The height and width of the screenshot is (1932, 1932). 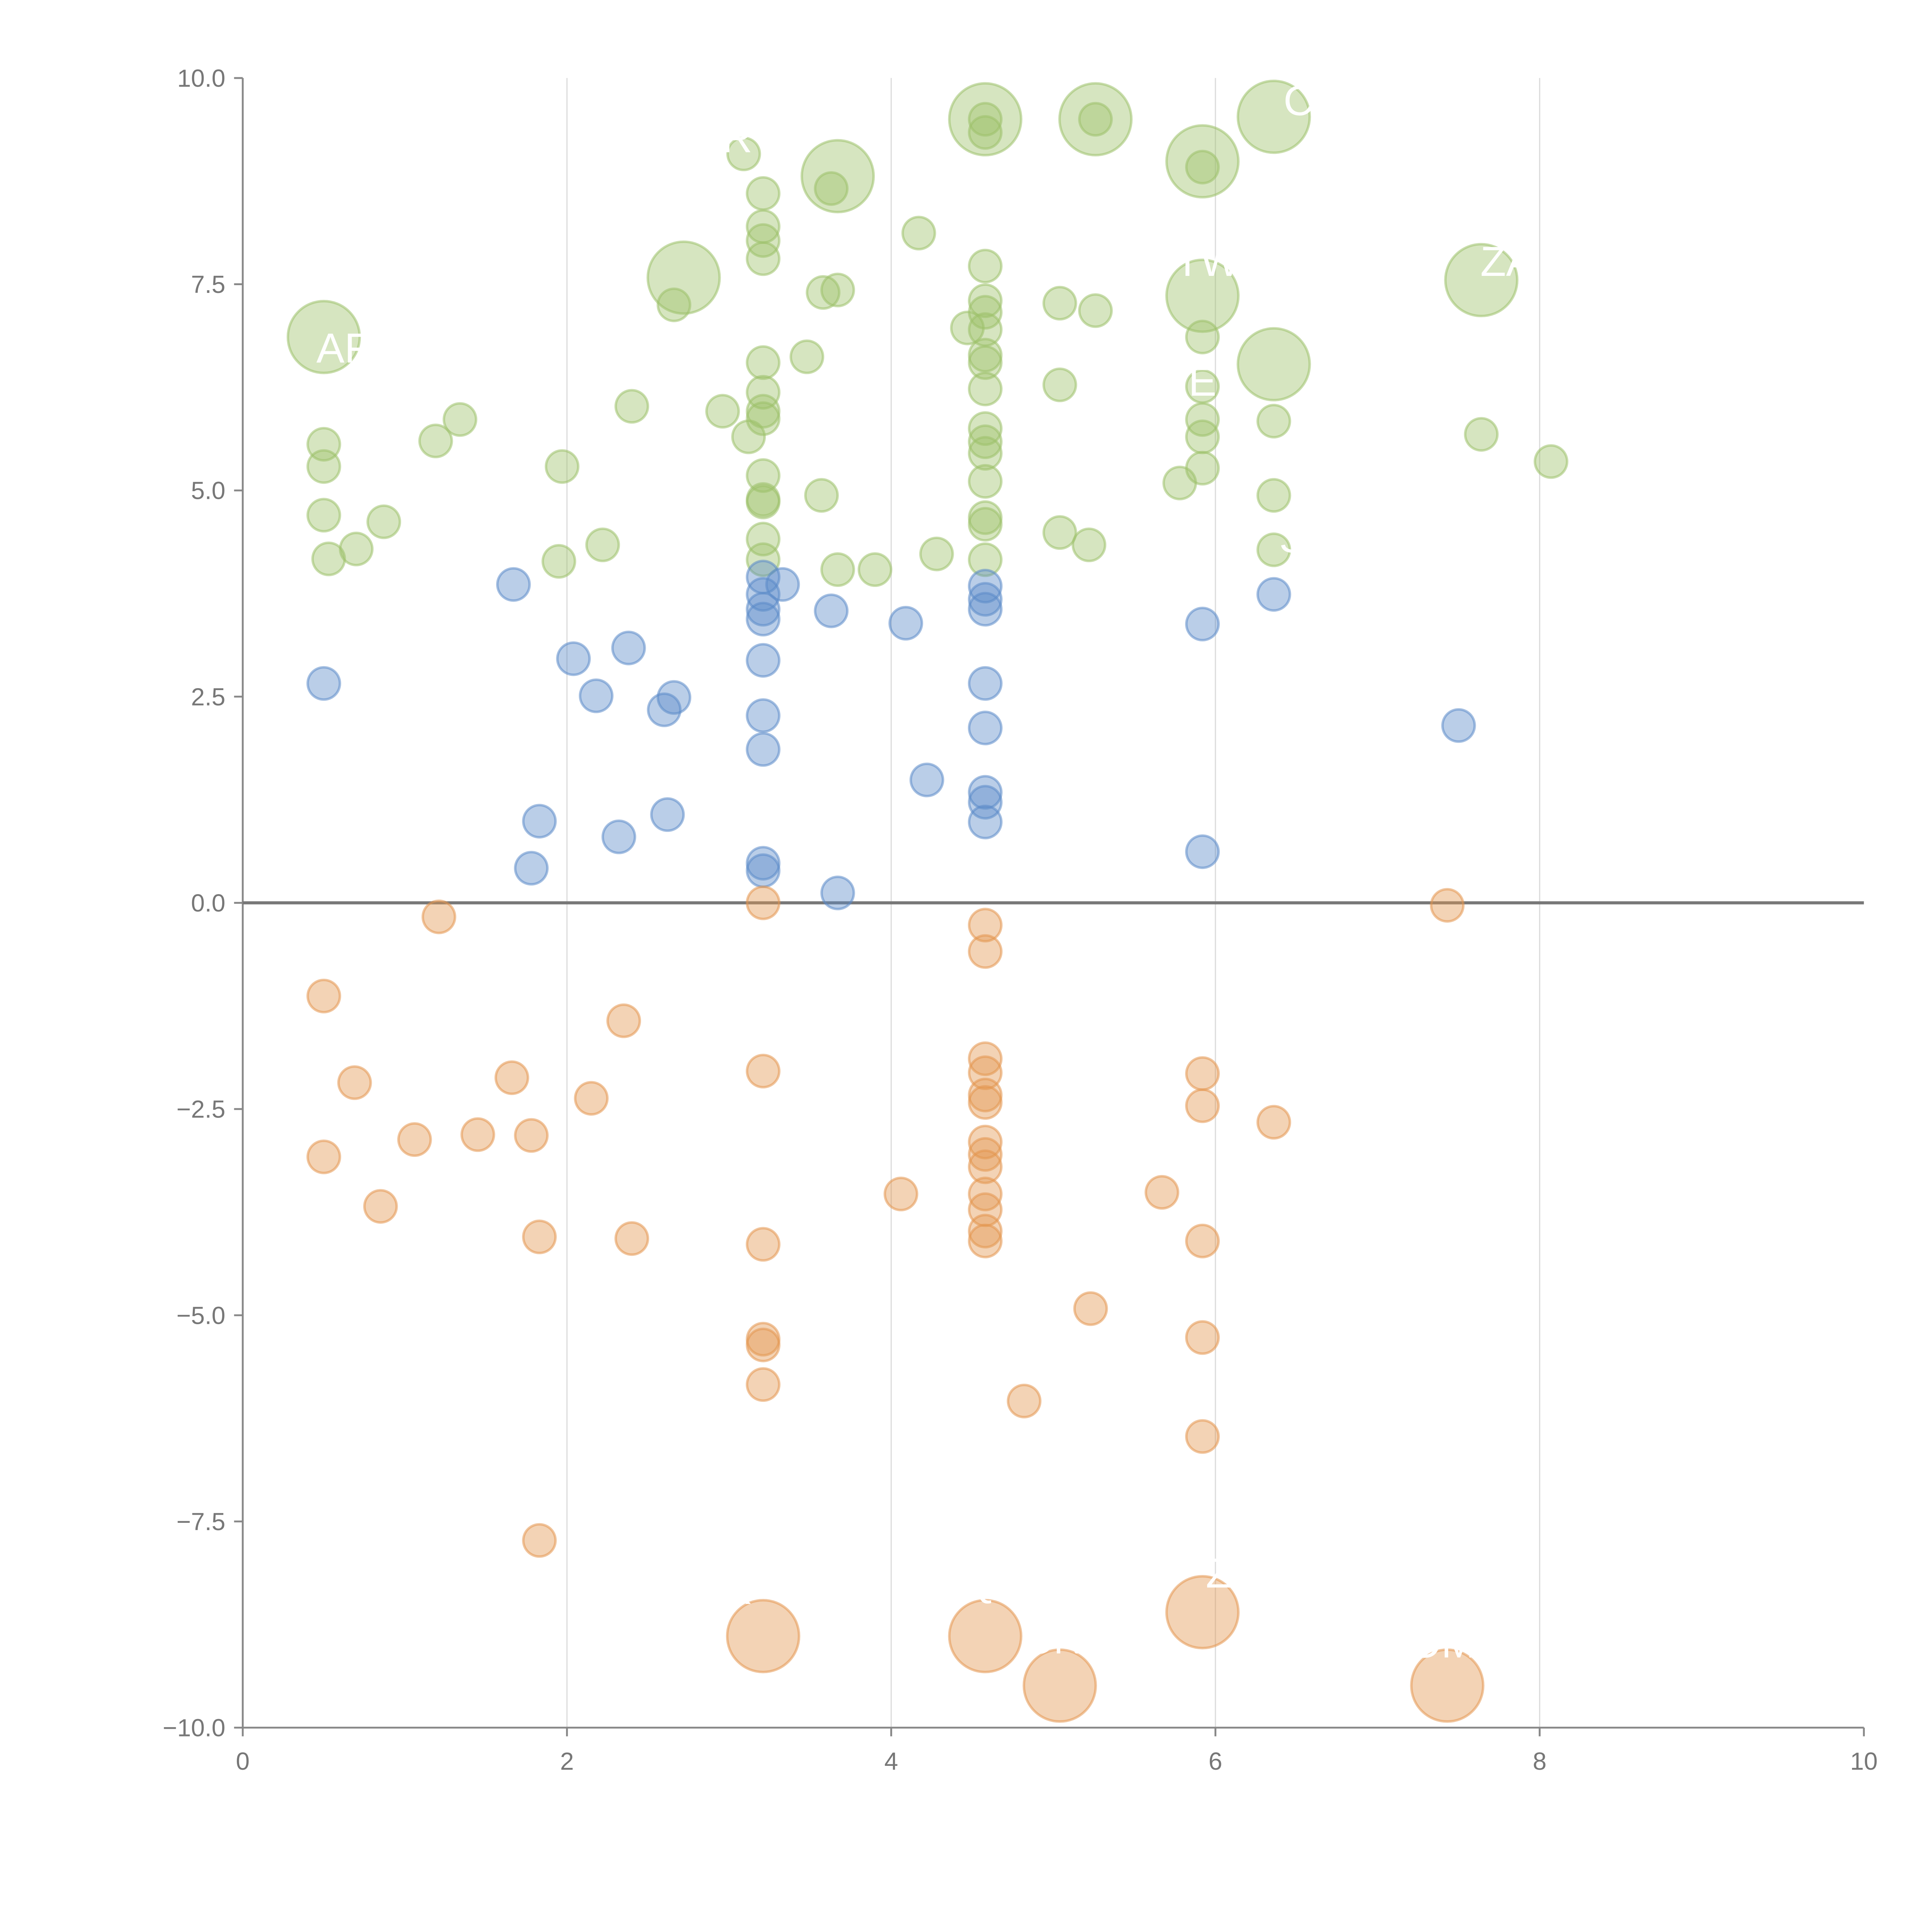 What do you see at coordinates (981, 1582) in the screenshot?
I see `annotation-label: Q` at bounding box center [981, 1582].